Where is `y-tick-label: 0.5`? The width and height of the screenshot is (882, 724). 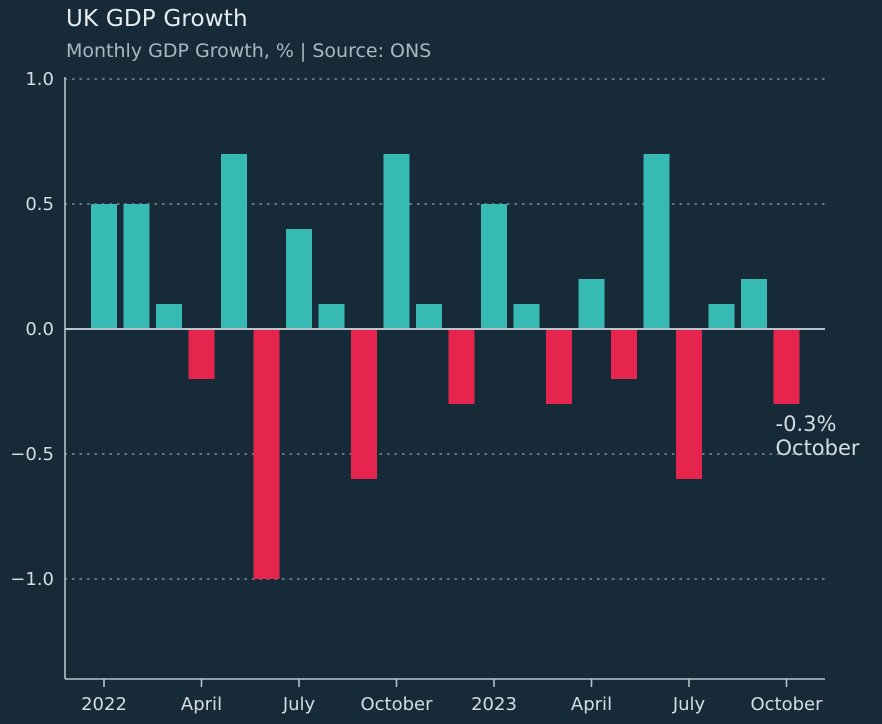
y-tick-label: 0.5 is located at coordinates (39, 204).